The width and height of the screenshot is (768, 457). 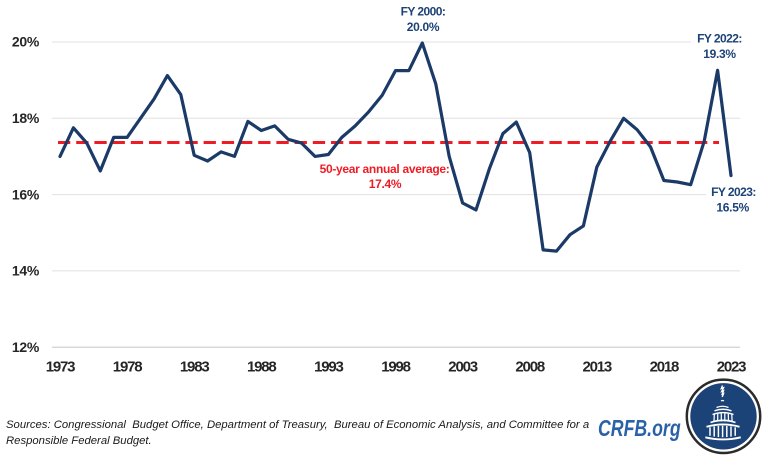 What do you see at coordinates (26, 347) in the screenshot?
I see `svg-text: 12%` at bounding box center [26, 347].